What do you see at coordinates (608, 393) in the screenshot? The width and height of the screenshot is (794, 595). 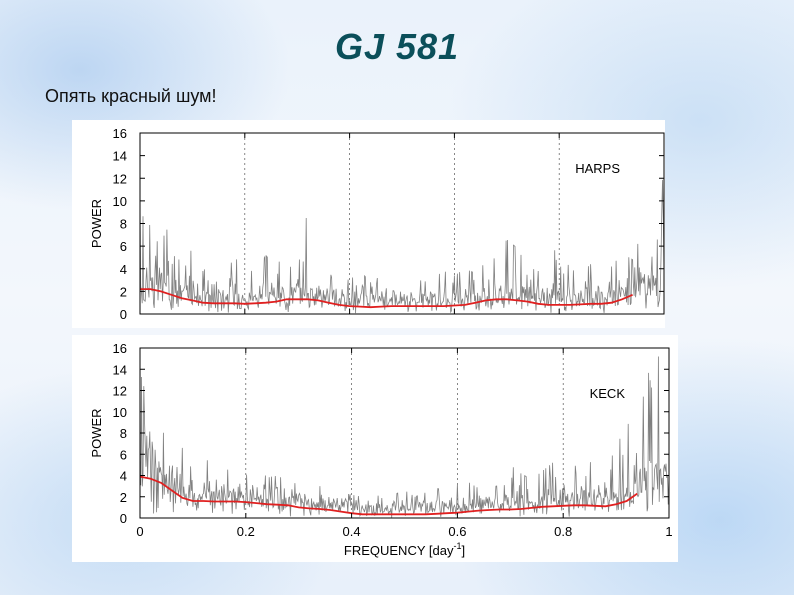 I see `panel-label: KECK` at bounding box center [608, 393].